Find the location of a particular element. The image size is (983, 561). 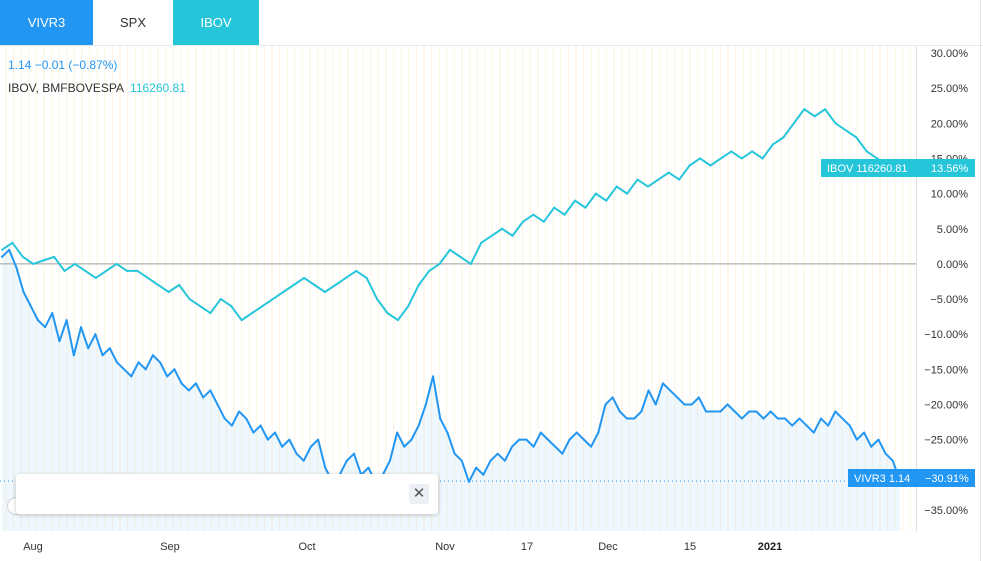

x-tick-label: 15 is located at coordinates (690, 547).